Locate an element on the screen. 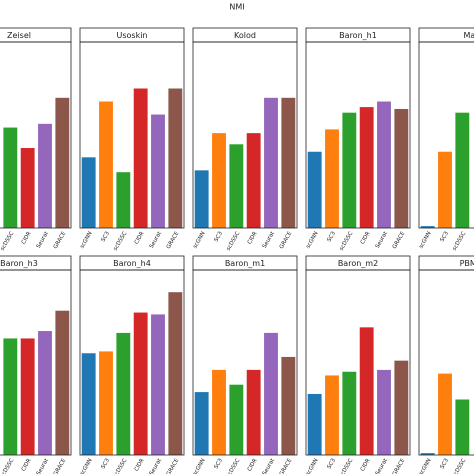  figure-title: NMI is located at coordinates (236, 7).